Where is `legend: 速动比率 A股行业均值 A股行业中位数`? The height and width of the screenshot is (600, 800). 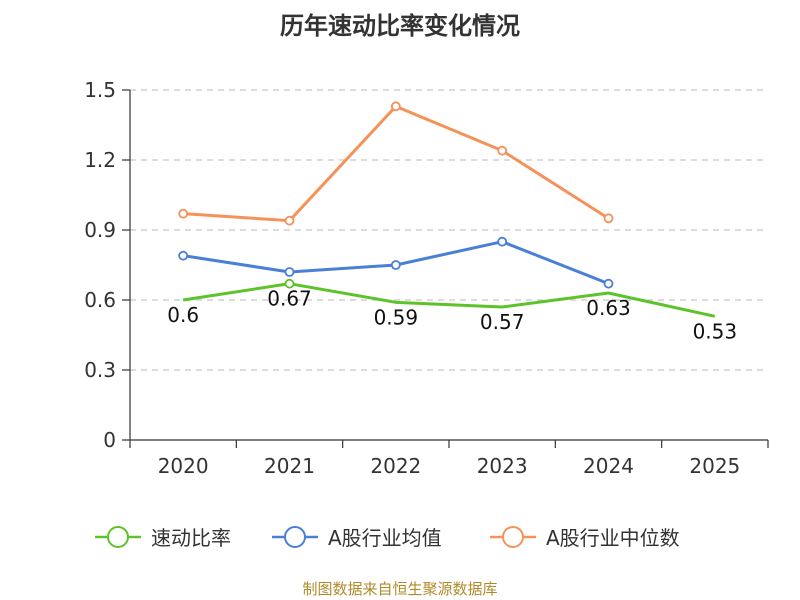 legend: 速动比率 A股行业均值 A股行业中位数 is located at coordinates (387, 538).